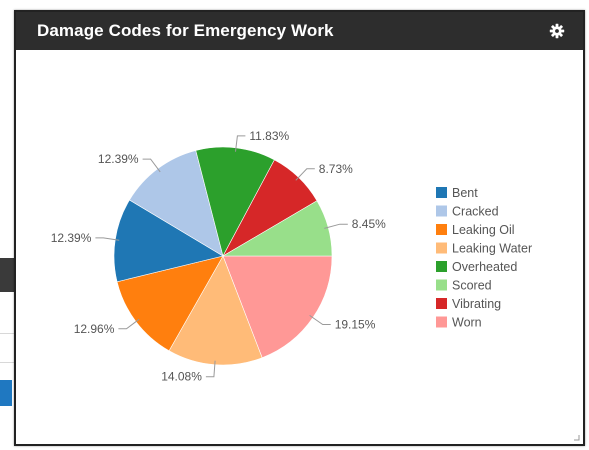  Describe the element at coordinates (6, 393) in the screenshot. I see `background-selected-row` at that location.